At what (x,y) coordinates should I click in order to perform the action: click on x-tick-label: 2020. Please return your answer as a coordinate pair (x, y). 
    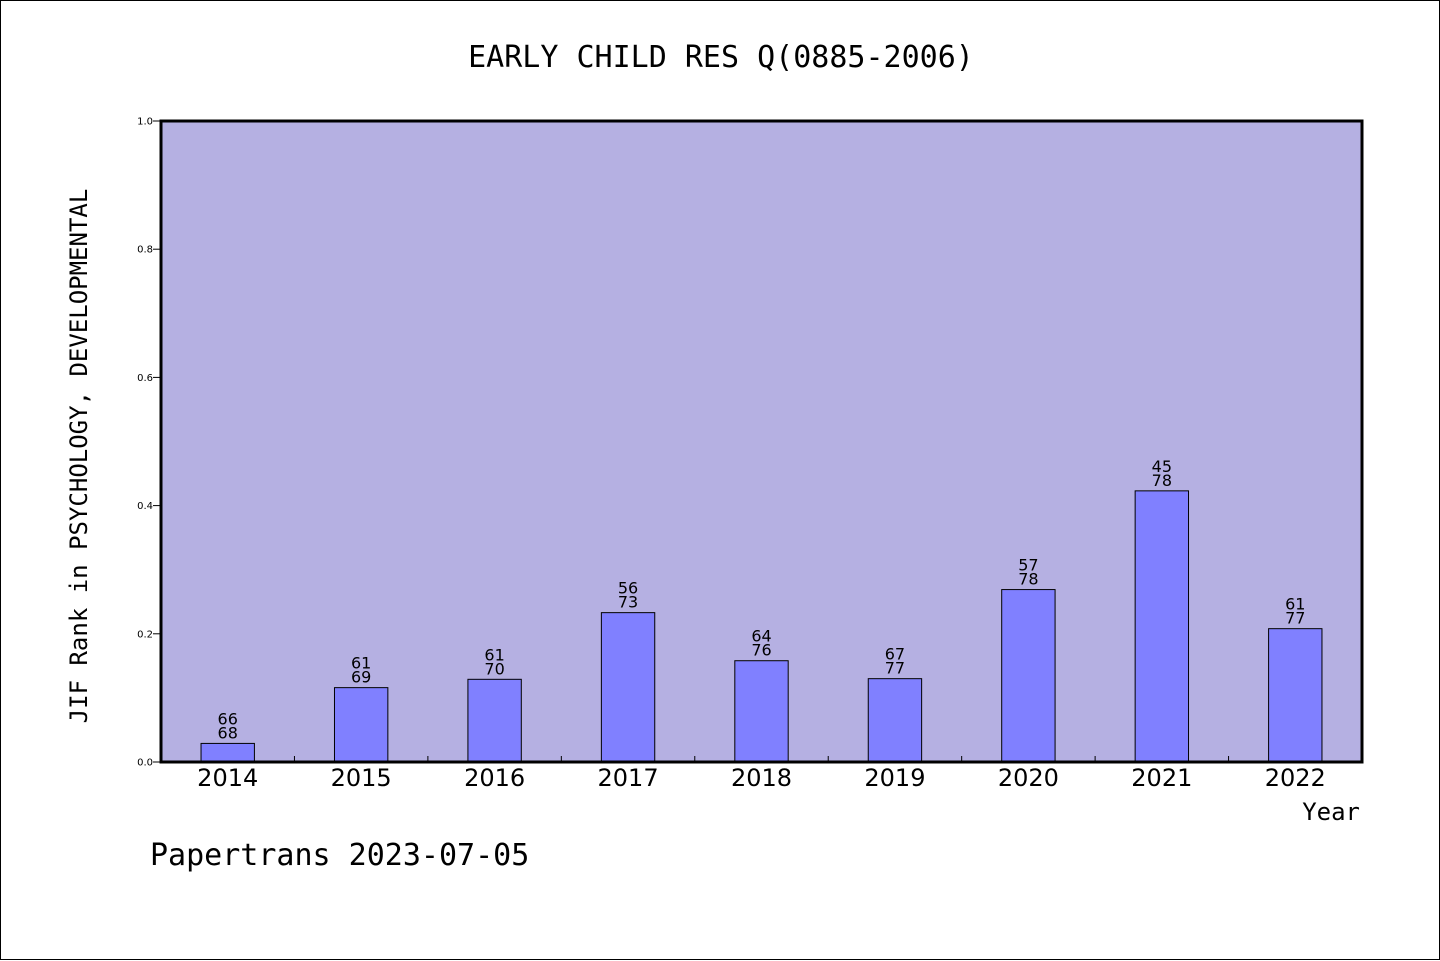
    Looking at the image, I should click on (1028, 778).